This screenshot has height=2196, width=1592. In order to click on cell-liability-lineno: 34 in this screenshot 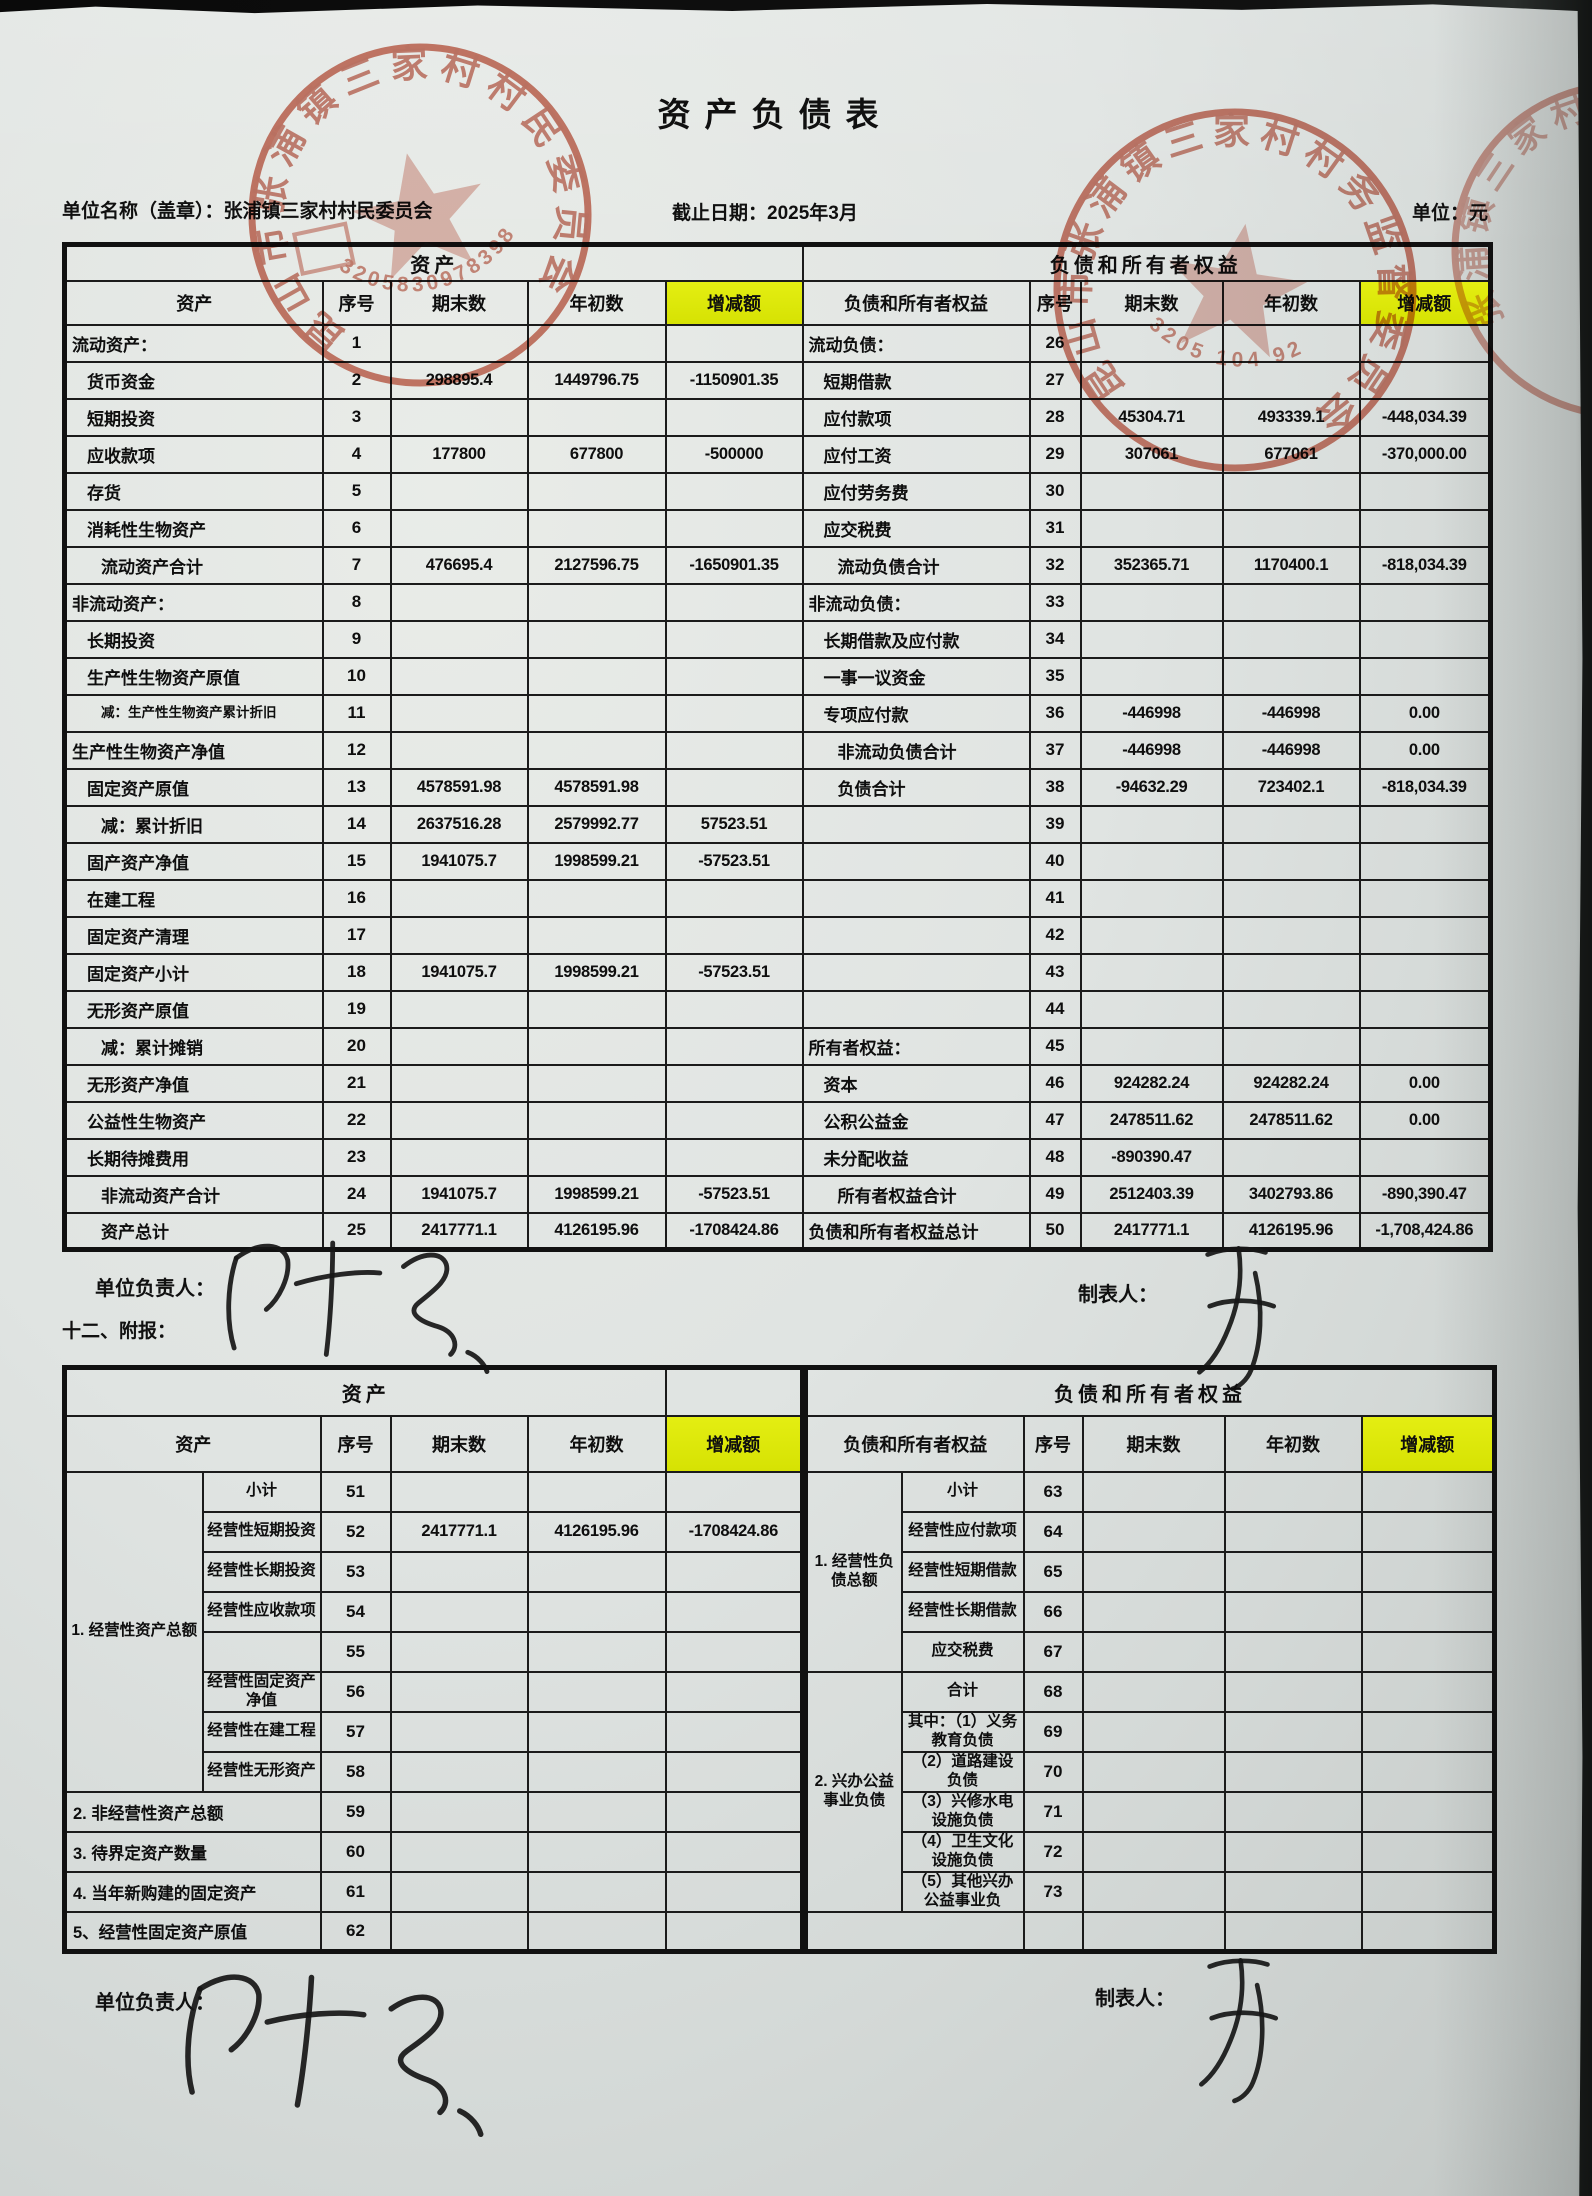, I will do `click(1055, 639)`.